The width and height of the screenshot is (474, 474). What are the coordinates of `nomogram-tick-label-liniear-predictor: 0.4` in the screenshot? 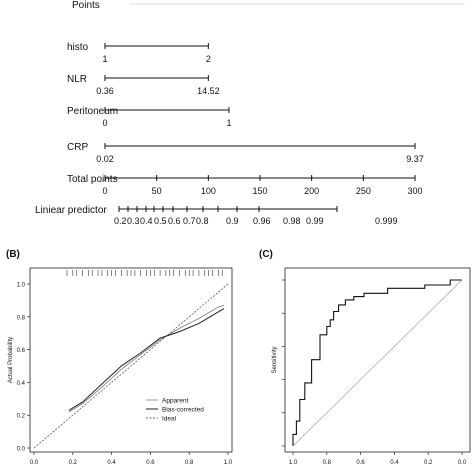 It's located at (146, 221).